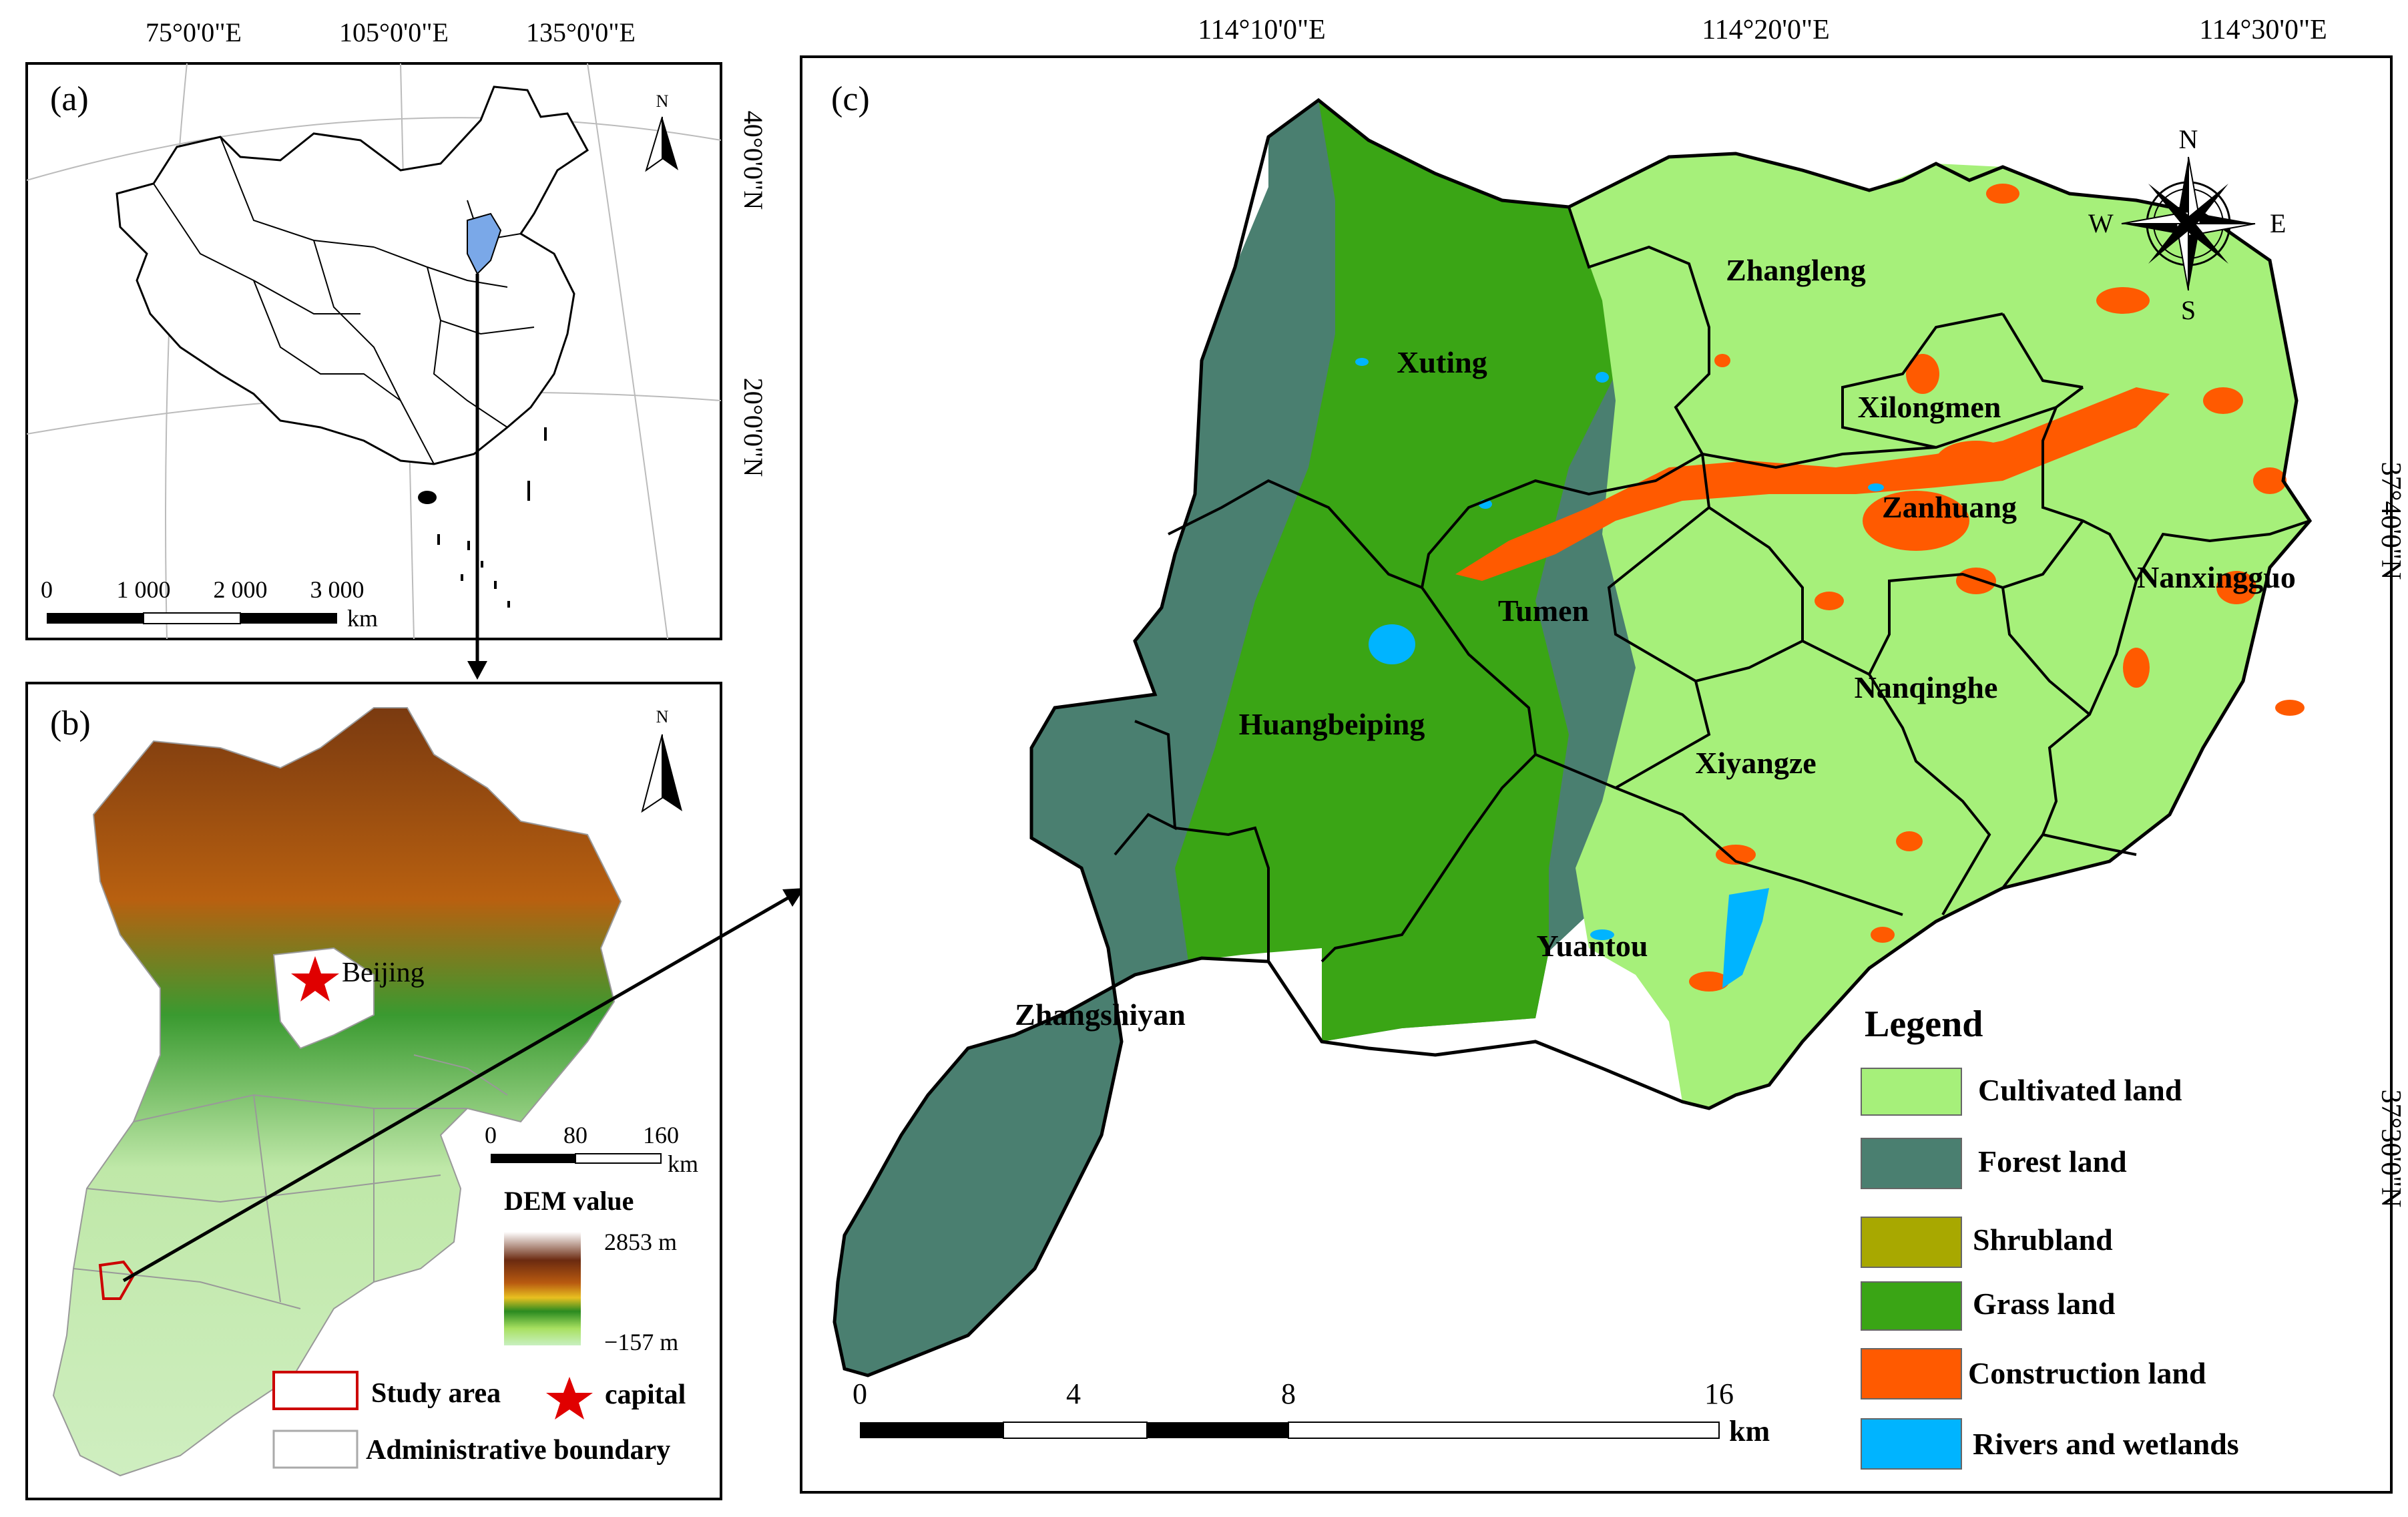  What do you see at coordinates (1912, 1444) in the screenshot?
I see `legend-swatch-rivers` at bounding box center [1912, 1444].